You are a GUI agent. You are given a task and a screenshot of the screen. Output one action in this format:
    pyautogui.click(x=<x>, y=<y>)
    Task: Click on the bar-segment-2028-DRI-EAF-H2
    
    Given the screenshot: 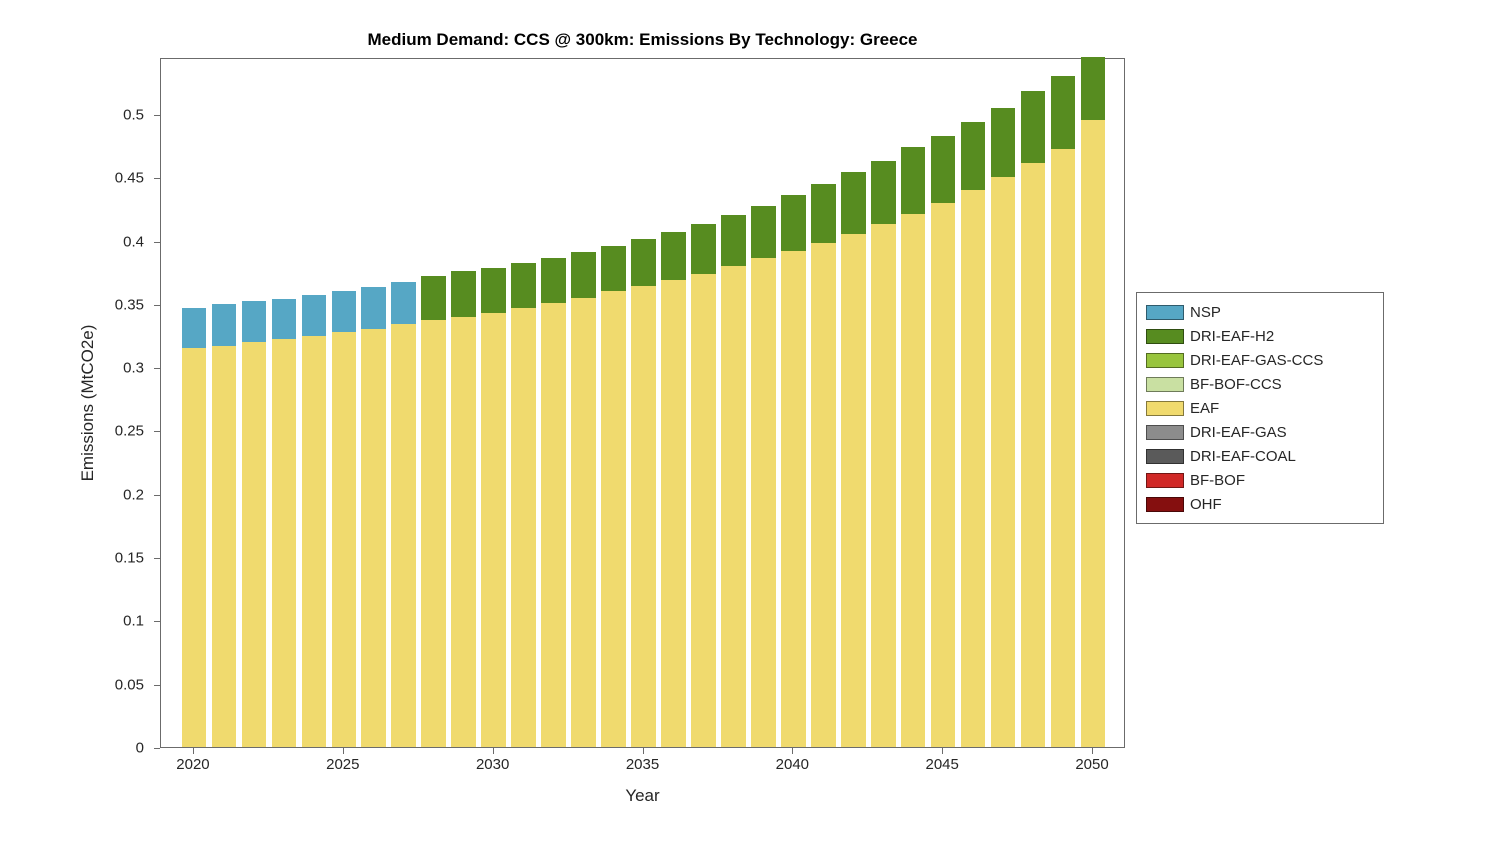 What is the action you would take?
    pyautogui.click(x=433, y=298)
    